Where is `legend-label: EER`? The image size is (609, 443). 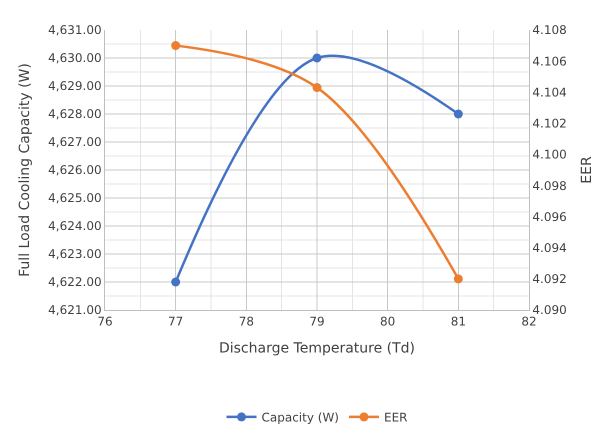
legend-label: EER is located at coordinates (396, 417).